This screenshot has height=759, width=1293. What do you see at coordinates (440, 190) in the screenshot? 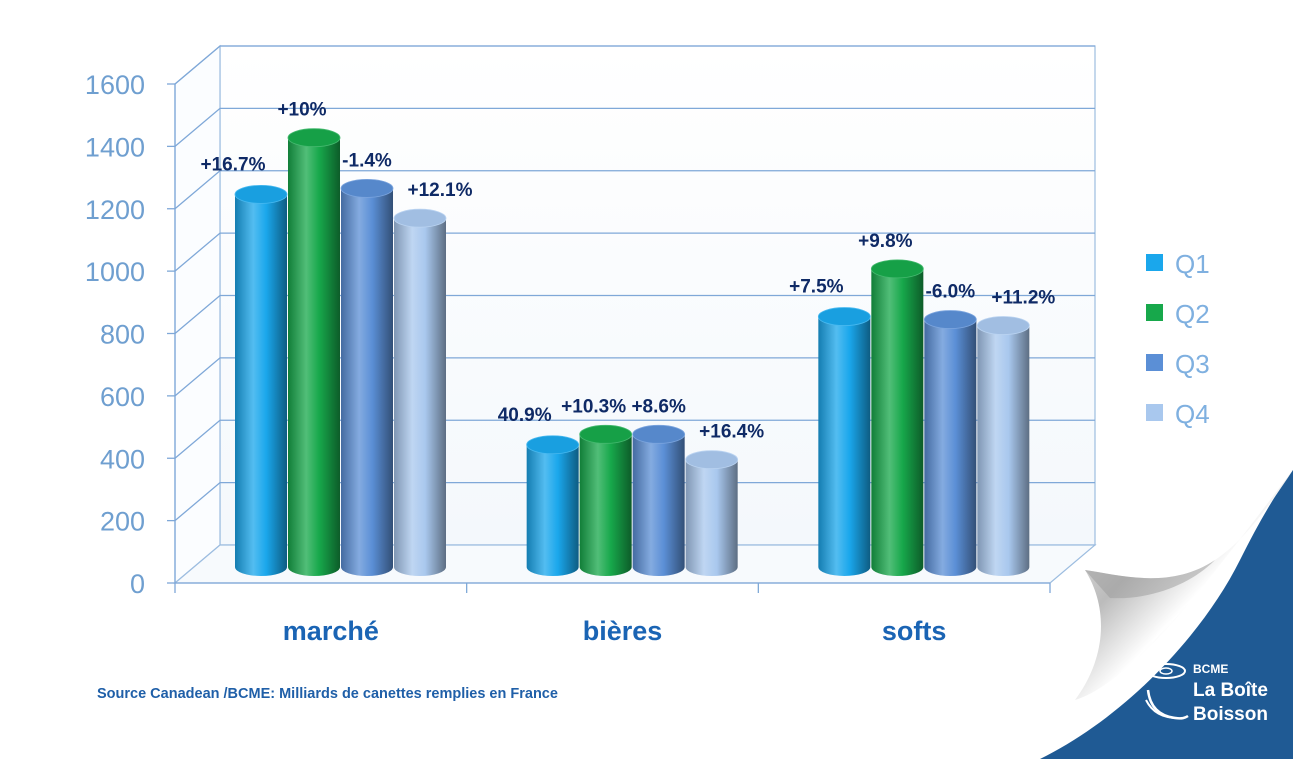
I see `data-label: +12.1%` at bounding box center [440, 190].